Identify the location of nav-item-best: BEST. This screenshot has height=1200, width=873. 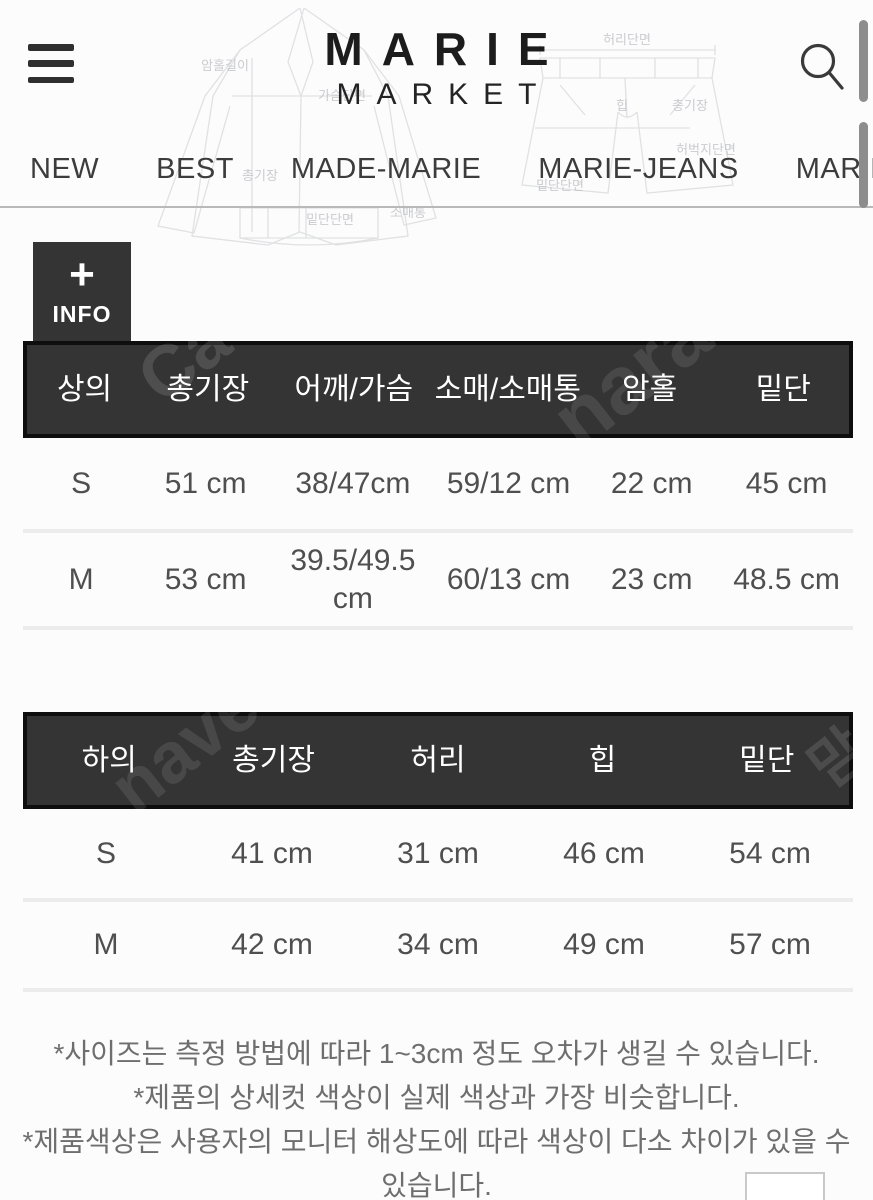
(195, 168).